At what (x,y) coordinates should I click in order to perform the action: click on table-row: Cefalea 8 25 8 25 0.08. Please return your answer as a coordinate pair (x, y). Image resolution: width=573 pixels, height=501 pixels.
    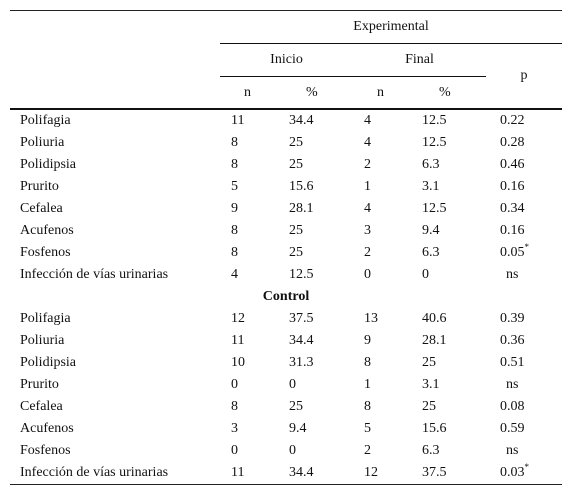
    Looking at the image, I should click on (286, 407).